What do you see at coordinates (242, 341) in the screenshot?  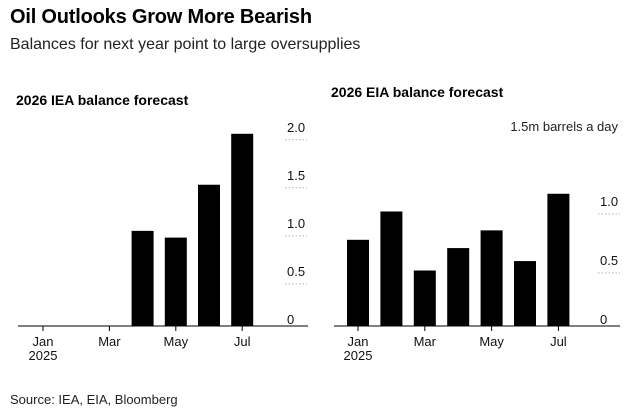 I see `iea-x-tick-label: Jul` at bounding box center [242, 341].